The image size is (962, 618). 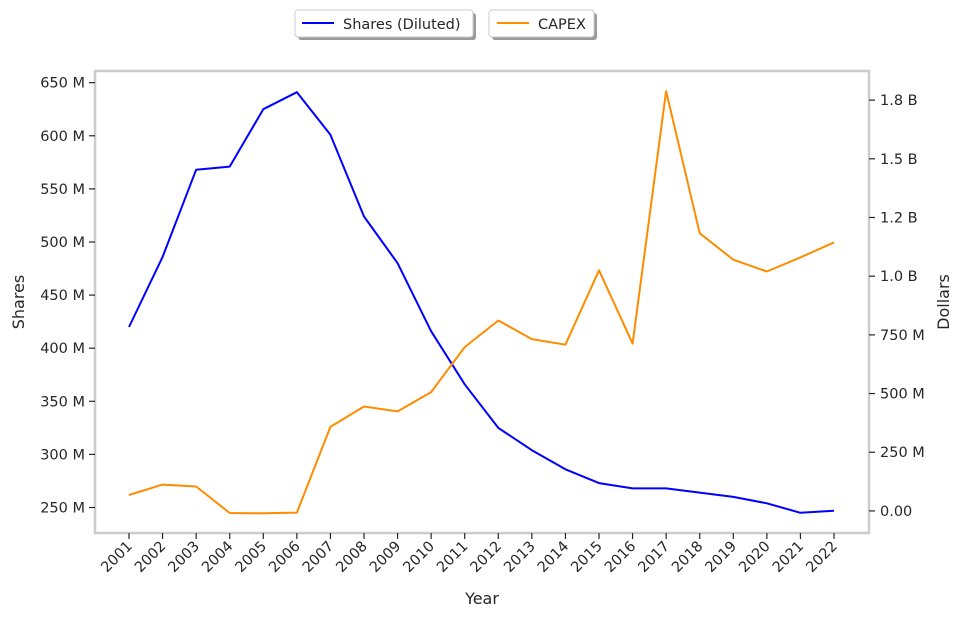 What do you see at coordinates (385, 557) in the screenshot?
I see `x-tick-label: 2009` at bounding box center [385, 557].